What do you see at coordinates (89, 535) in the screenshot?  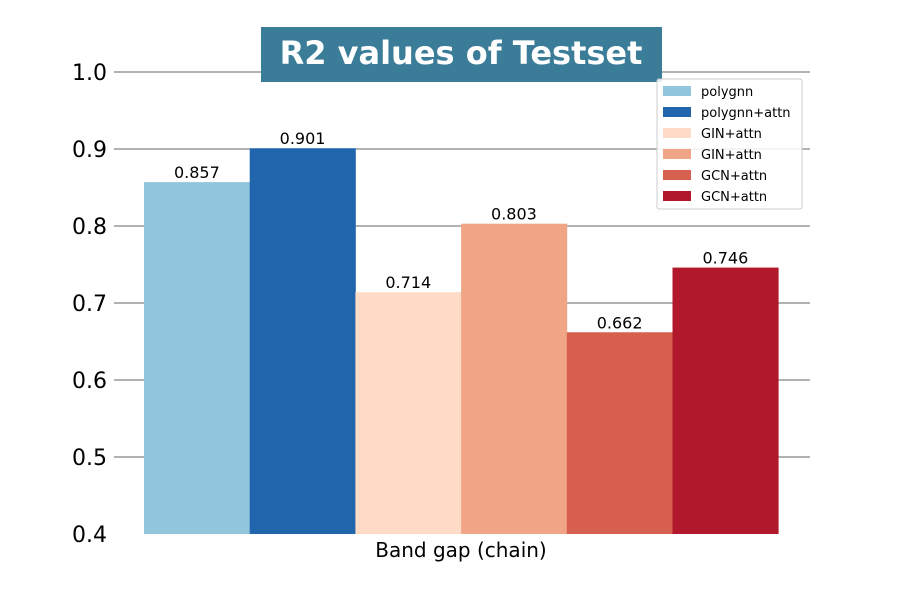 I see `y-tick-label: 0.4` at bounding box center [89, 535].